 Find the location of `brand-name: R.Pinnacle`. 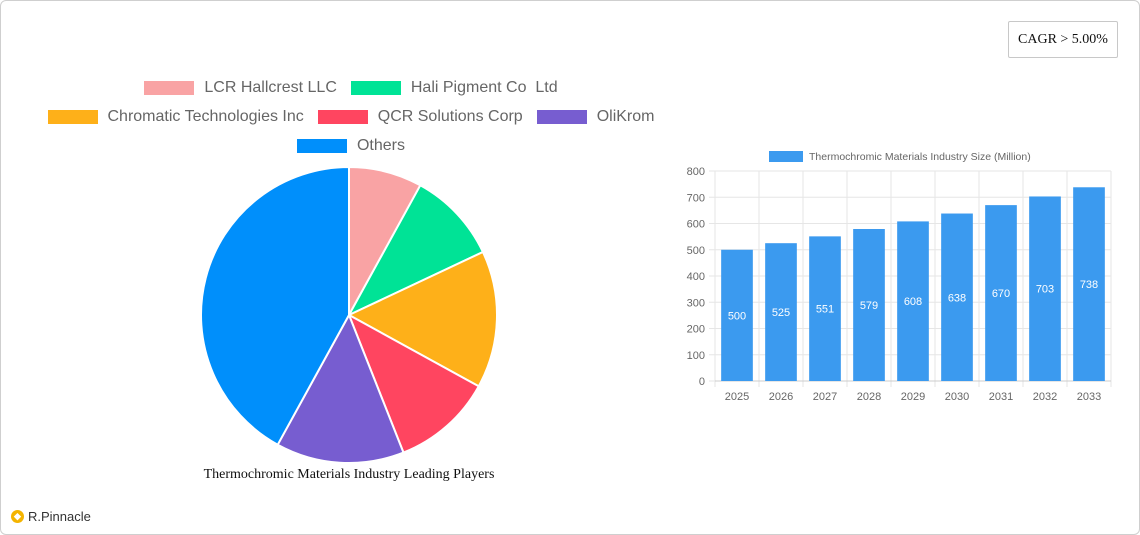

brand-name: R.Pinnacle is located at coordinates (59, 516).